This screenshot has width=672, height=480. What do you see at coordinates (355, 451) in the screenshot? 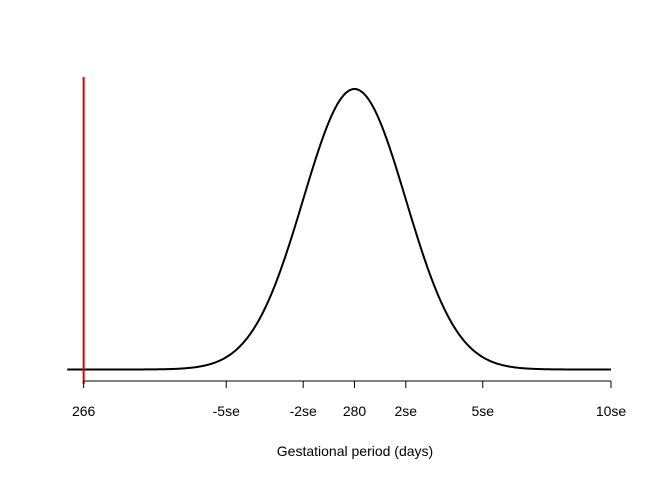
I see `x-axis-label: Gestational period (days)` at bounding box center [355, 451].